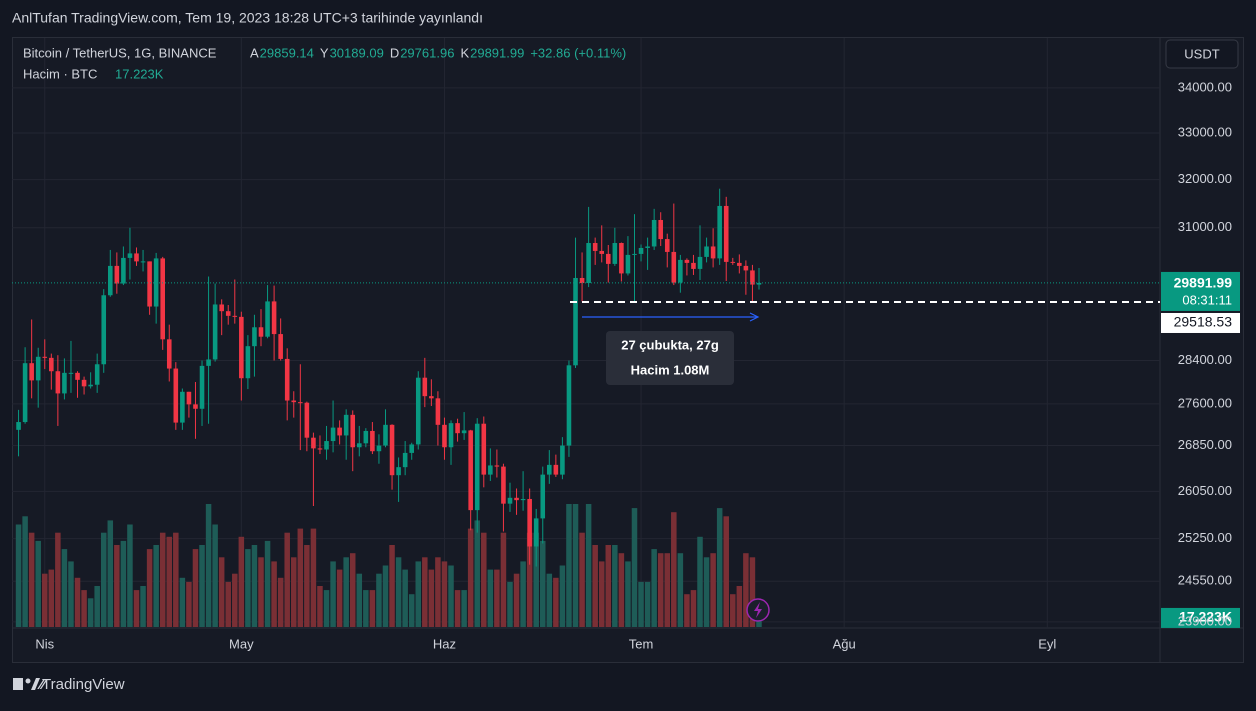  I want to click on y-tick-label: 27600.00, so click(1205, 402).